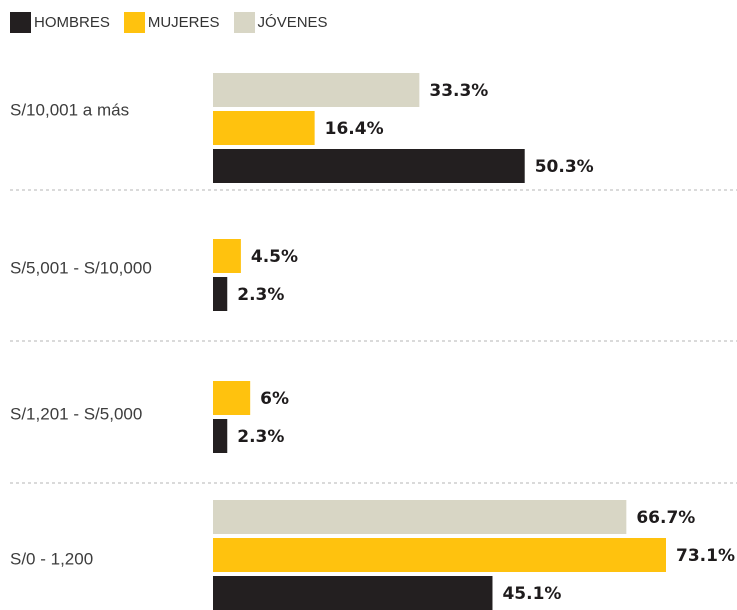 The image size is (737, 610). What do you see at coordinates (274, 399) in the screenshot?
I see `value-label-mujeres-2: 6%` at bounding box center [274, 399].